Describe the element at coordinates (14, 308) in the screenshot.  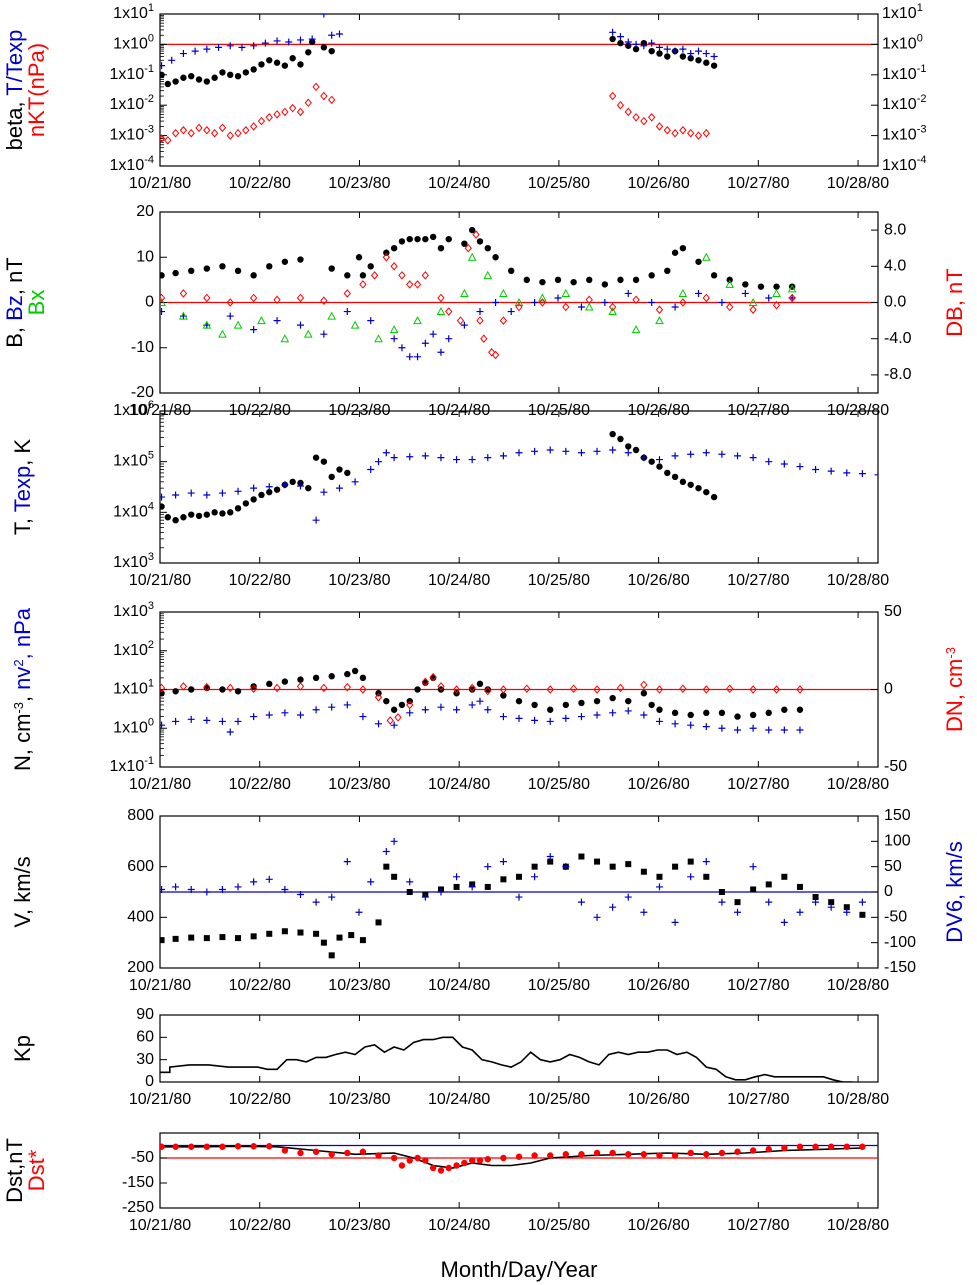
I see `y-axis-label-part: Bz` at that location.